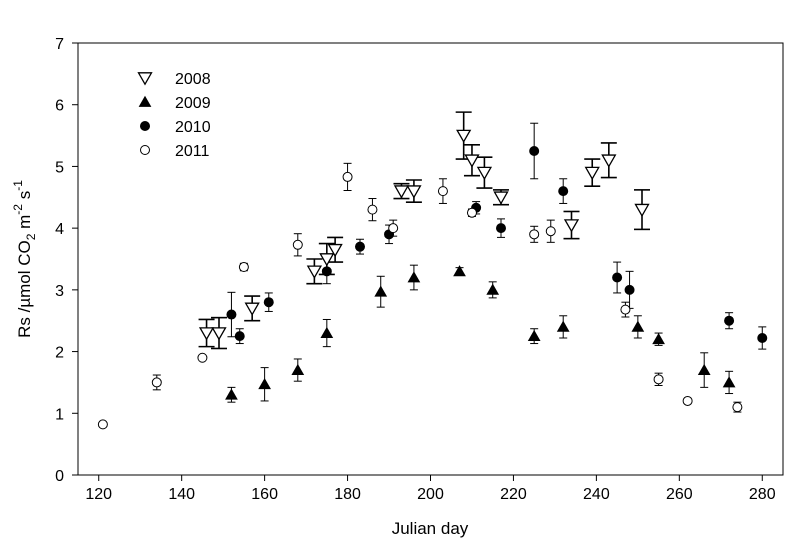 Image resolution: width=800 pixels, height=546 pixels. What do you see at coordinates (264, 494) in the screenshot?
I see `x-tick-label: 160` at bounding box center [264, 494].